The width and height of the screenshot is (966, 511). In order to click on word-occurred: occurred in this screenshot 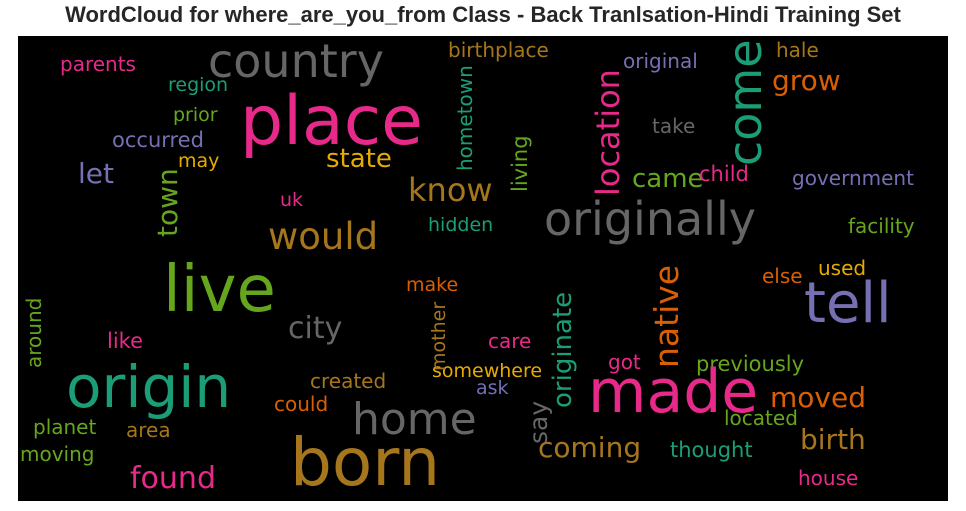, I will do `click(158, 140)`.